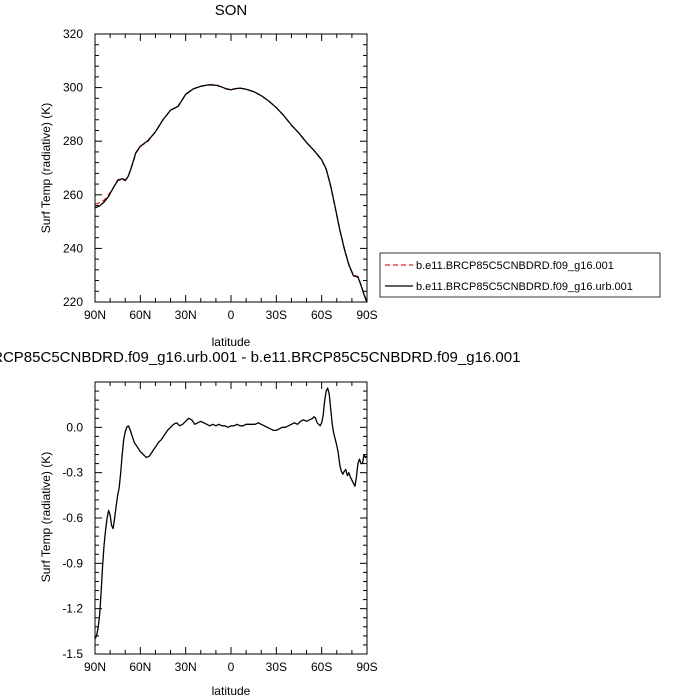 This screenshot has width=700, height=700. What do you see at coordinates (73, 88) in the screenshot?
I see `y-tick-label: 300` at bounding box center [73, 88].